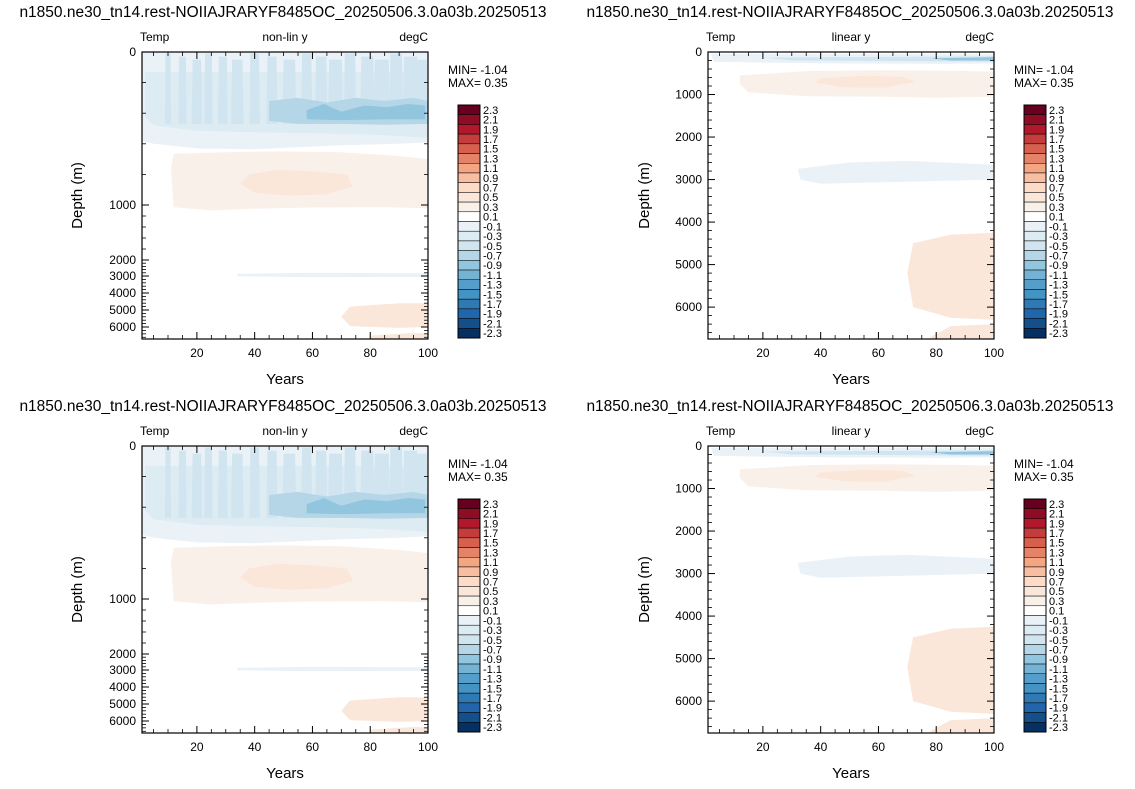 Image resolution: width=1135 pixels, height=789 pixels. Describe the element at coordinates (865, 475) in the screenshot. I see `warm-band-core` at that location.